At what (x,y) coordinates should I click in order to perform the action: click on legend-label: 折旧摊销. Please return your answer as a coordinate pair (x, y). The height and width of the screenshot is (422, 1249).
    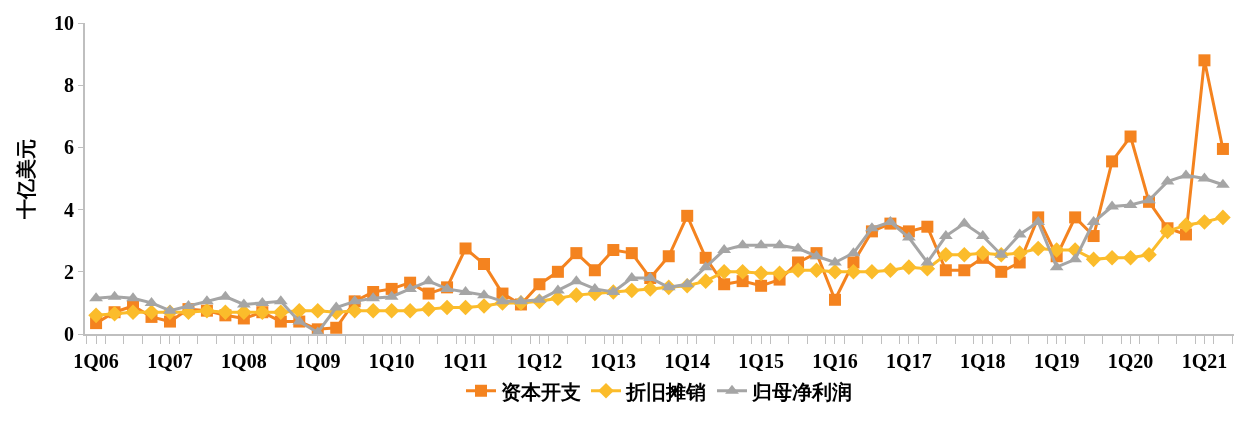
    Looking at the image, I should click on (665, 391).